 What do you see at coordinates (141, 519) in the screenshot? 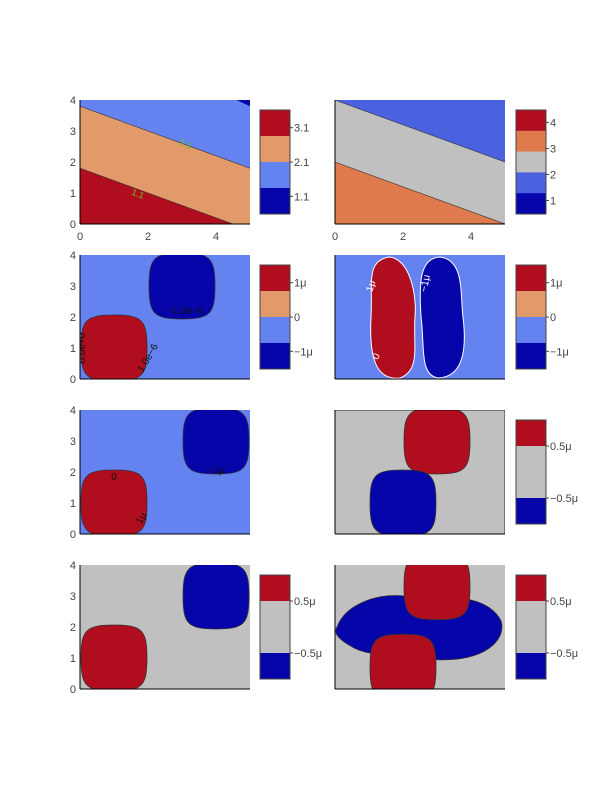
I see `contour-label: 1μ` at bounding box center [141, 519].